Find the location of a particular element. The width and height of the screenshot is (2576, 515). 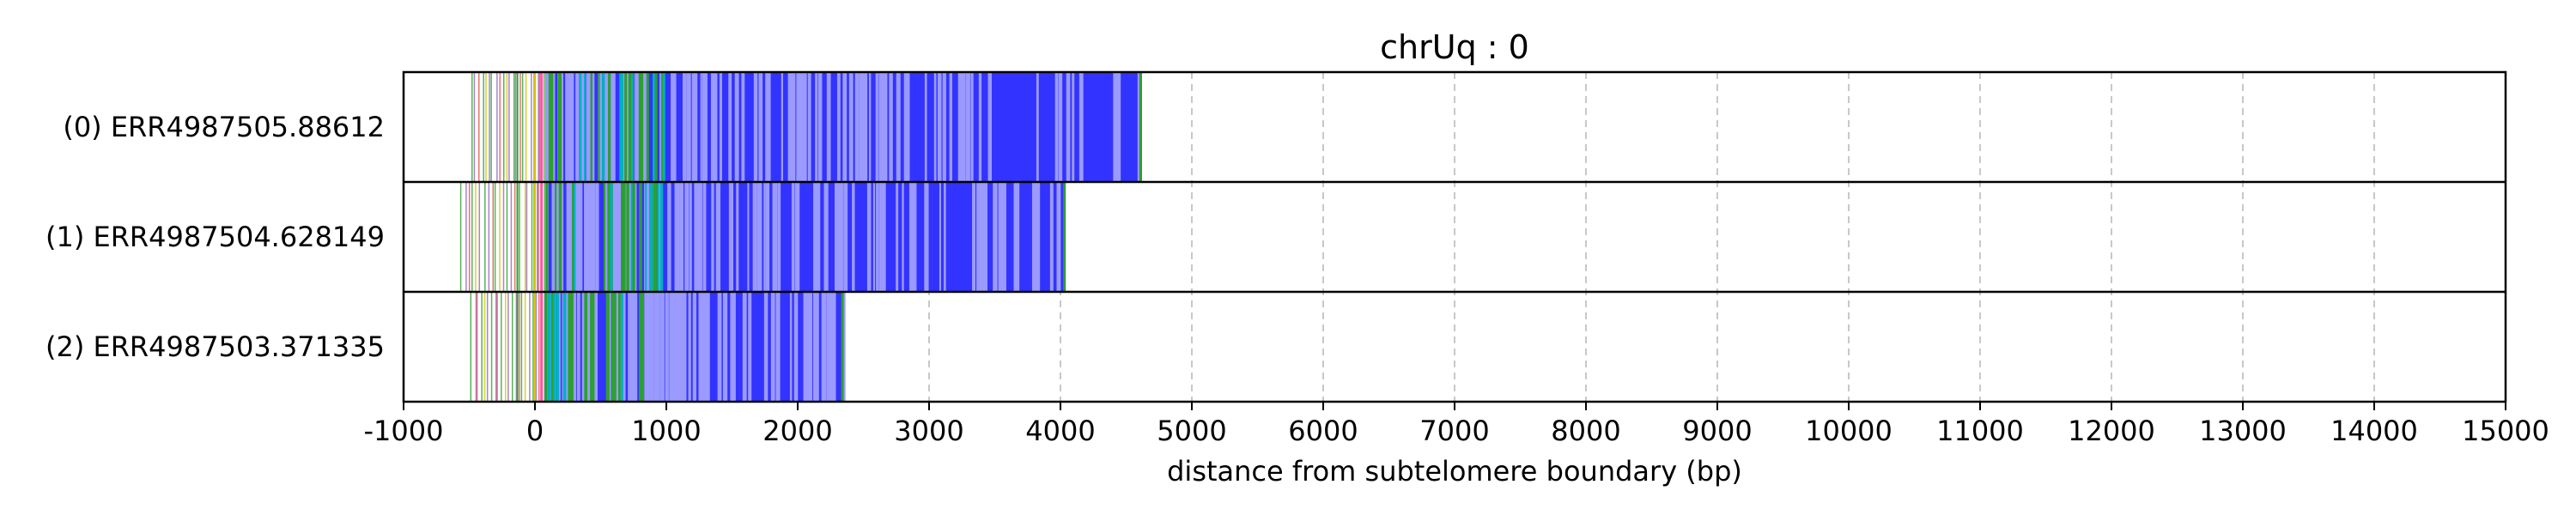

x-tick-label: 15000 is located at coordinates (2506, 431).